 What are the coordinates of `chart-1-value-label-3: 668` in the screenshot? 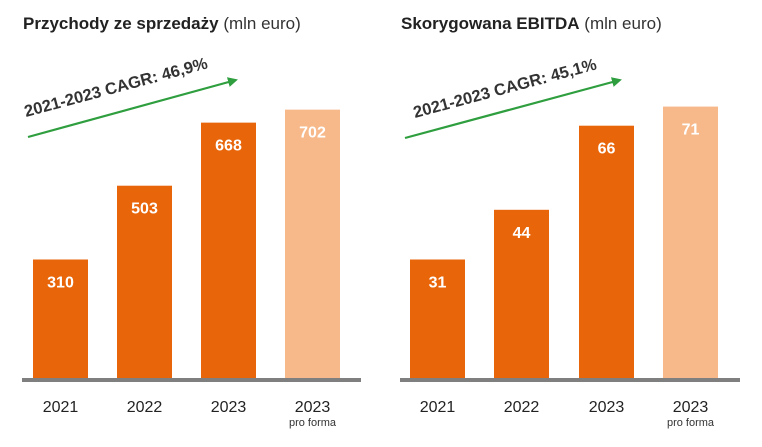 It's located at (228, 146).